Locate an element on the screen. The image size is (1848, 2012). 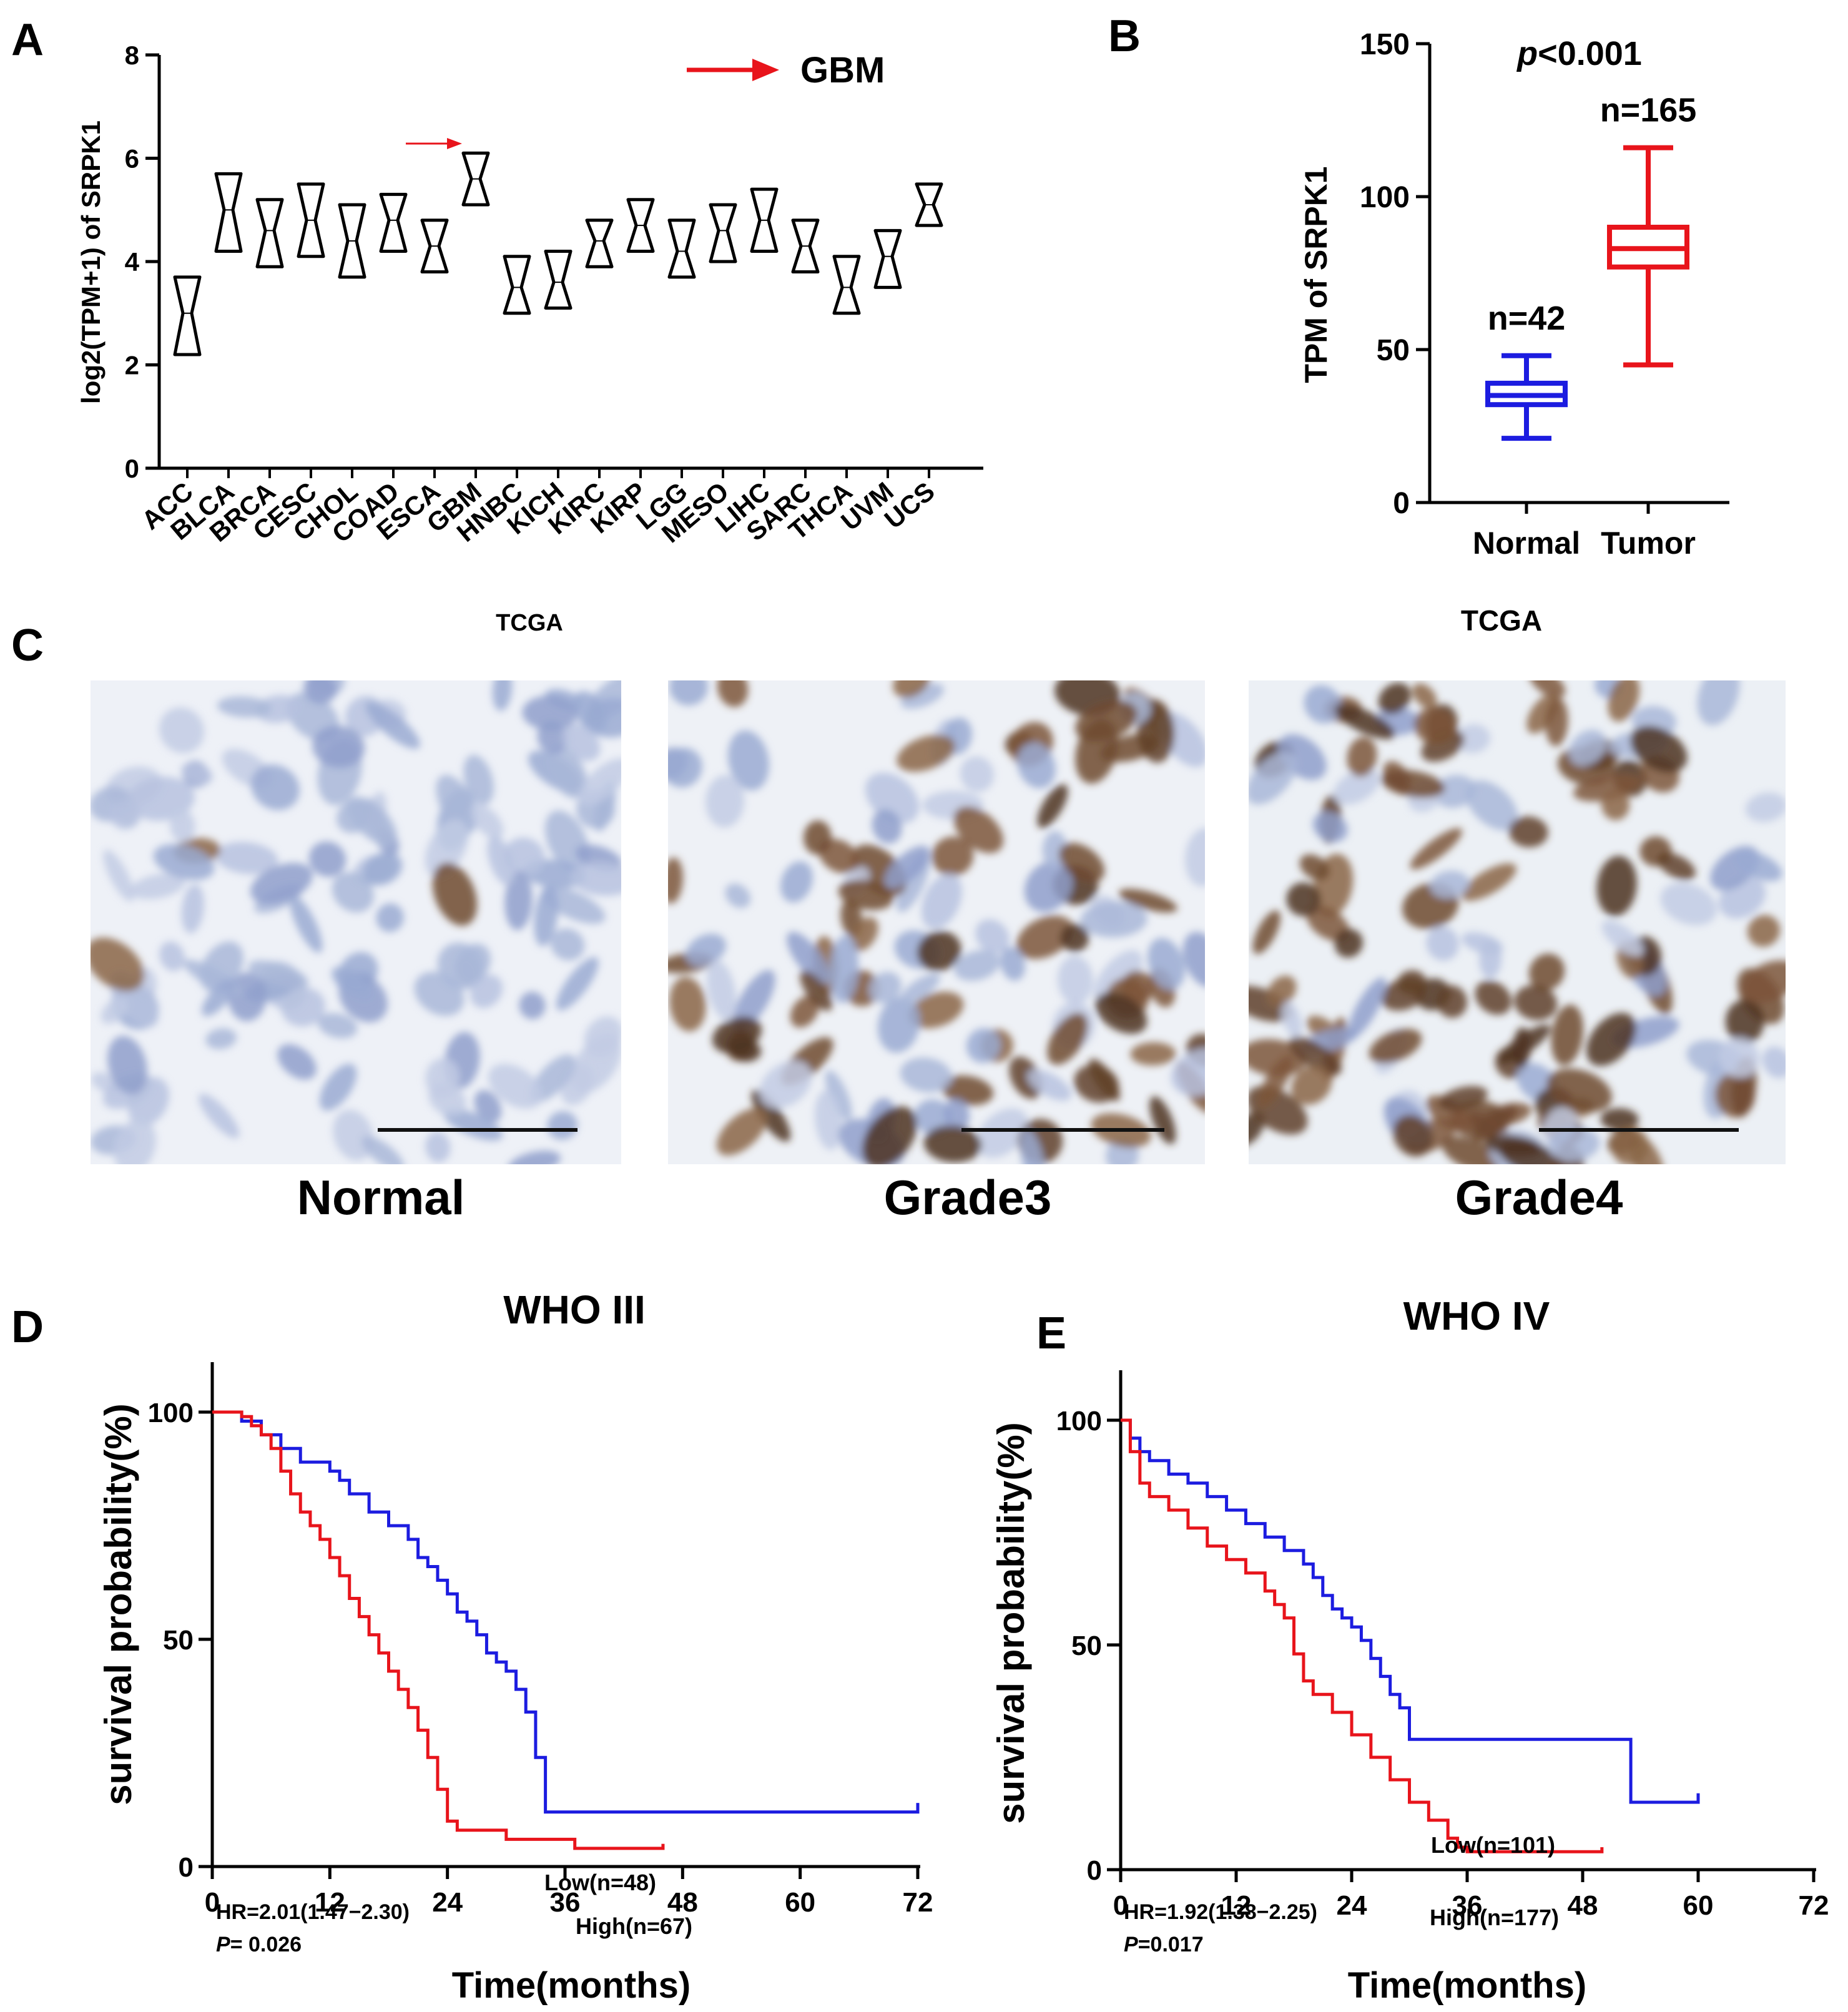
km-y-tick-label: 50 is located at coordinates (178, 1640).